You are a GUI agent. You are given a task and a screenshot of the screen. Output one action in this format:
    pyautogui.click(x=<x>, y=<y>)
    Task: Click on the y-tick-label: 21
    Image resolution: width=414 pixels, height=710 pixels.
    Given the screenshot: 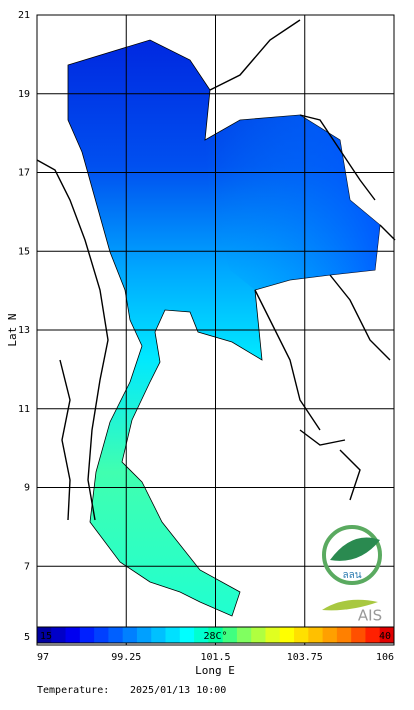 What is the action you would take?
    pyautogui.click(x=24, y=15)
    